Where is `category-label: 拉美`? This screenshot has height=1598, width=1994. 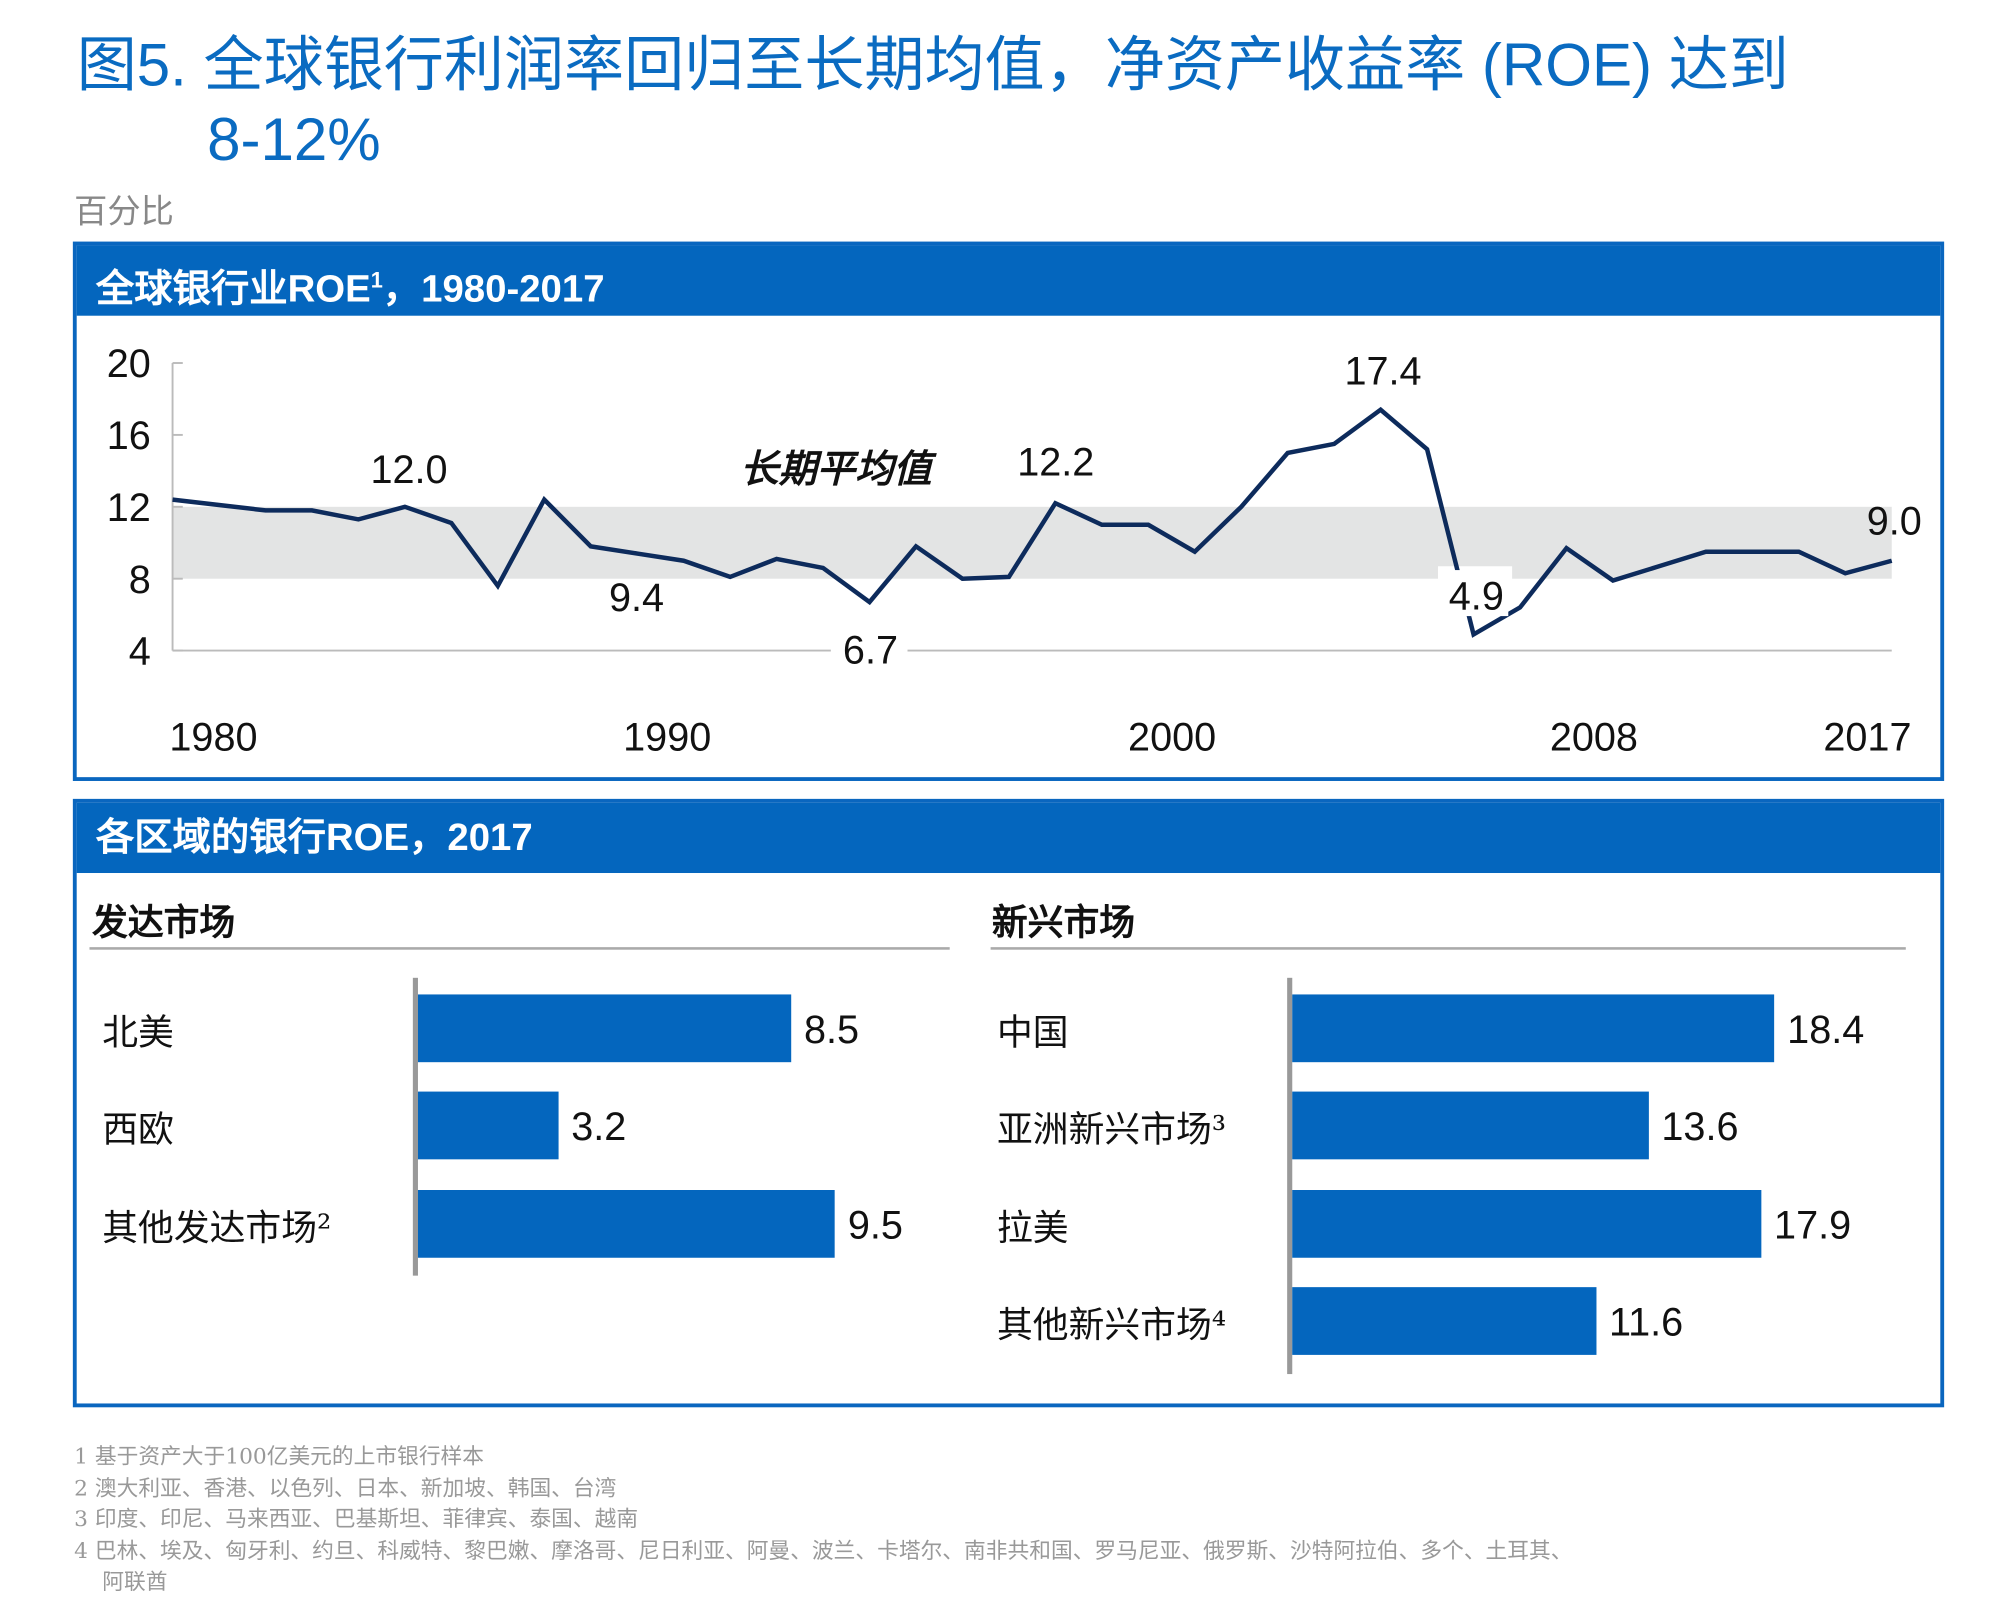
category-label: 拉美 is located at coordinates (1033, 1225).